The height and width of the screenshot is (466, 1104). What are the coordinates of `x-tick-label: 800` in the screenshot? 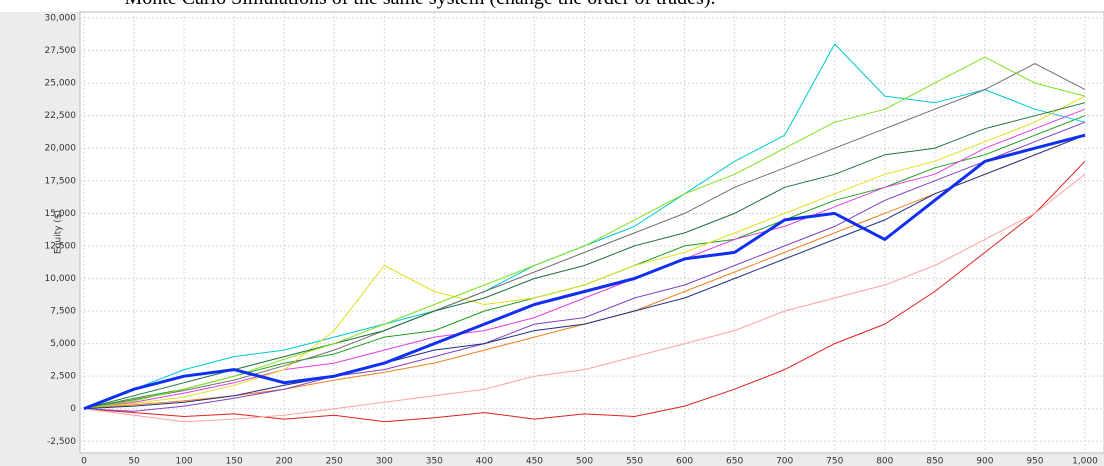 It's located at (884, 461).